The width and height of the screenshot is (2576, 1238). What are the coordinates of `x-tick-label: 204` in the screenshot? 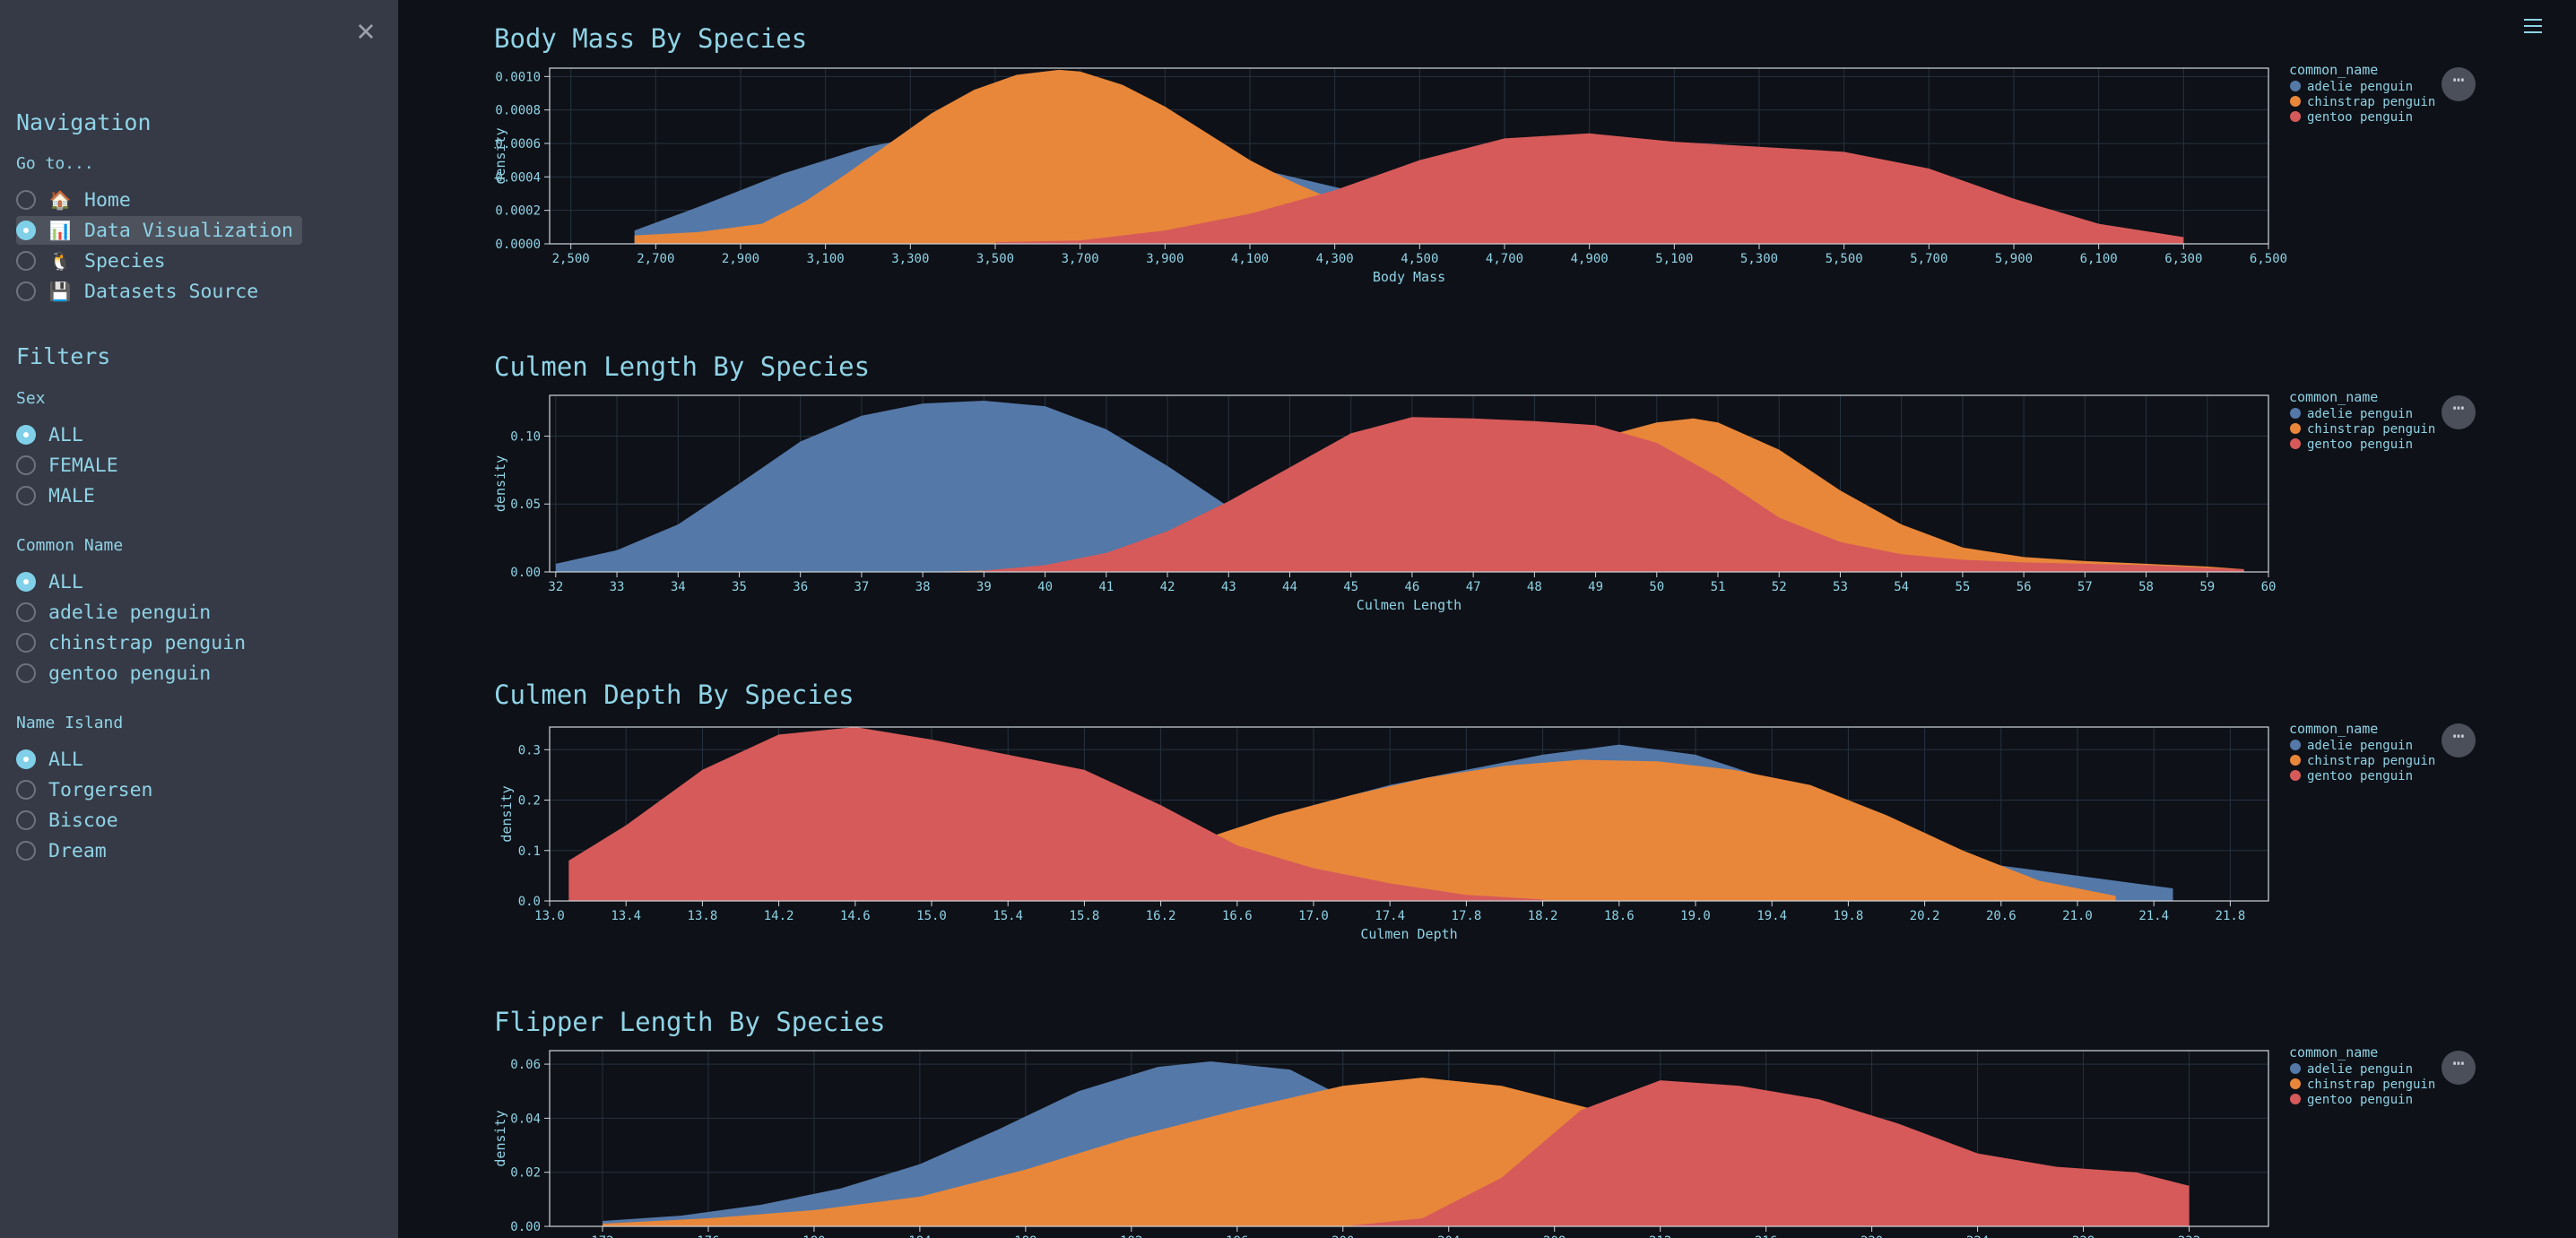 It's located at (1448, 1236).